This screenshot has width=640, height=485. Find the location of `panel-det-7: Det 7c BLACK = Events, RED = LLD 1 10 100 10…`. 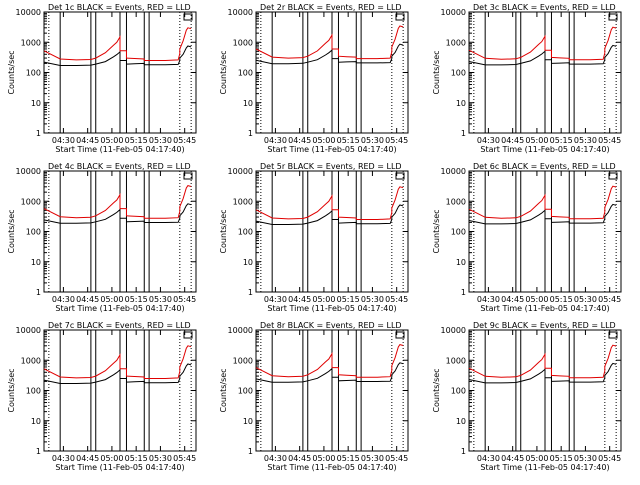

panel-det-7: Det 7c BLACK = Events, RED = LLD 1 10 100 10… is located at coordinates (102, 396).